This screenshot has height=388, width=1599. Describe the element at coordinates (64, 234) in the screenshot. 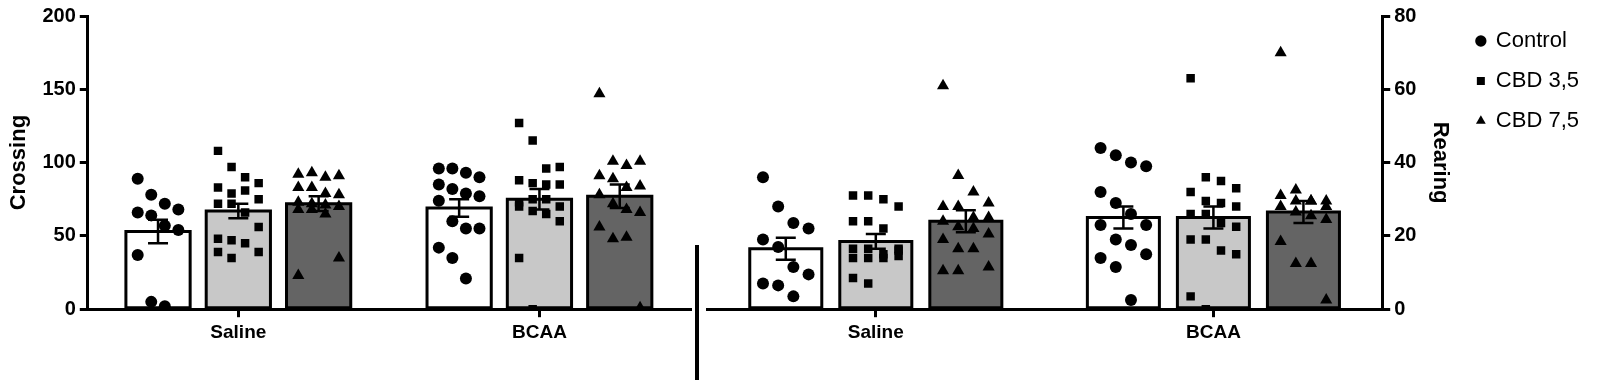

I see `y-tick-label: 50` at that location.